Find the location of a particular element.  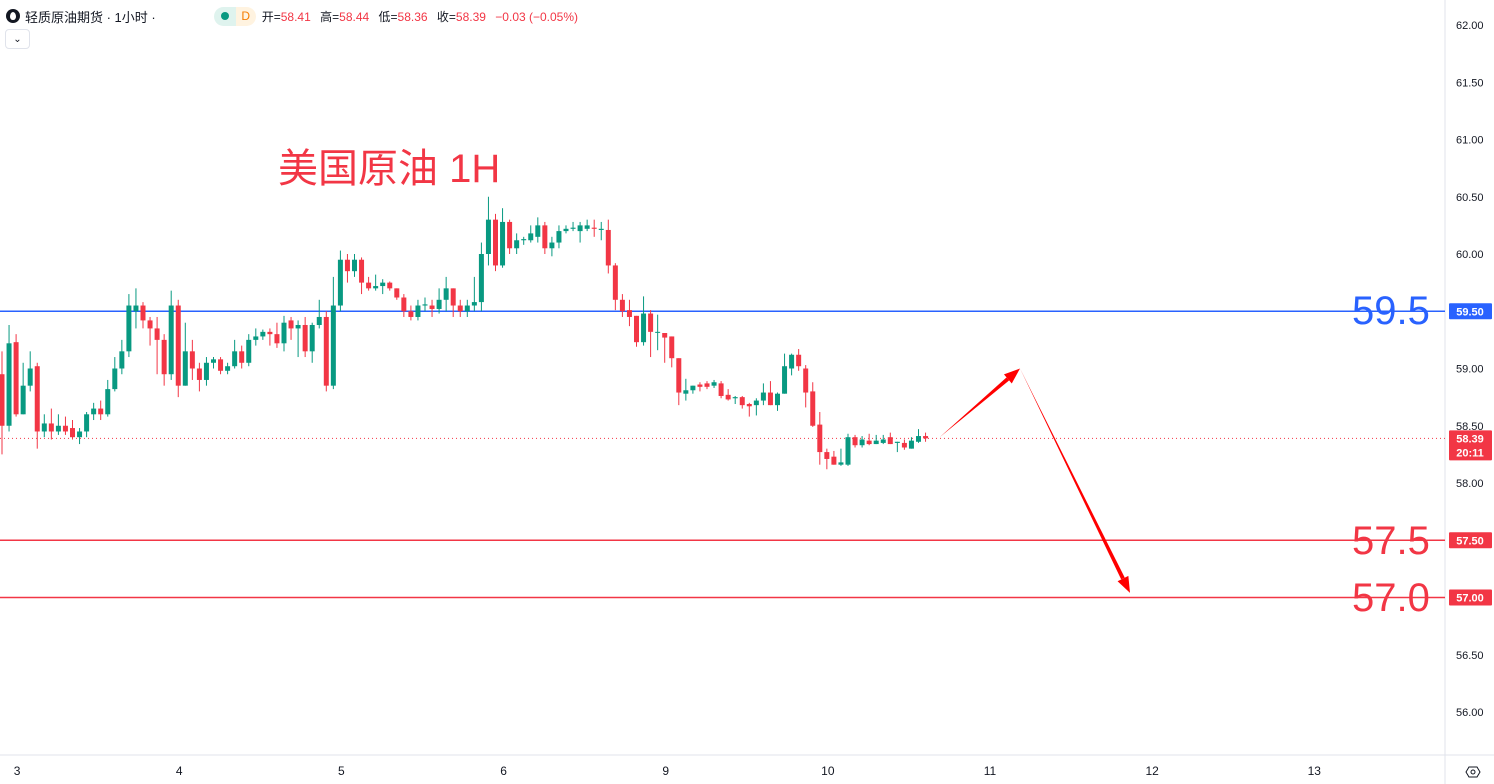

level-label-57-5: 57.5 is located at coordinates (1391, 541).